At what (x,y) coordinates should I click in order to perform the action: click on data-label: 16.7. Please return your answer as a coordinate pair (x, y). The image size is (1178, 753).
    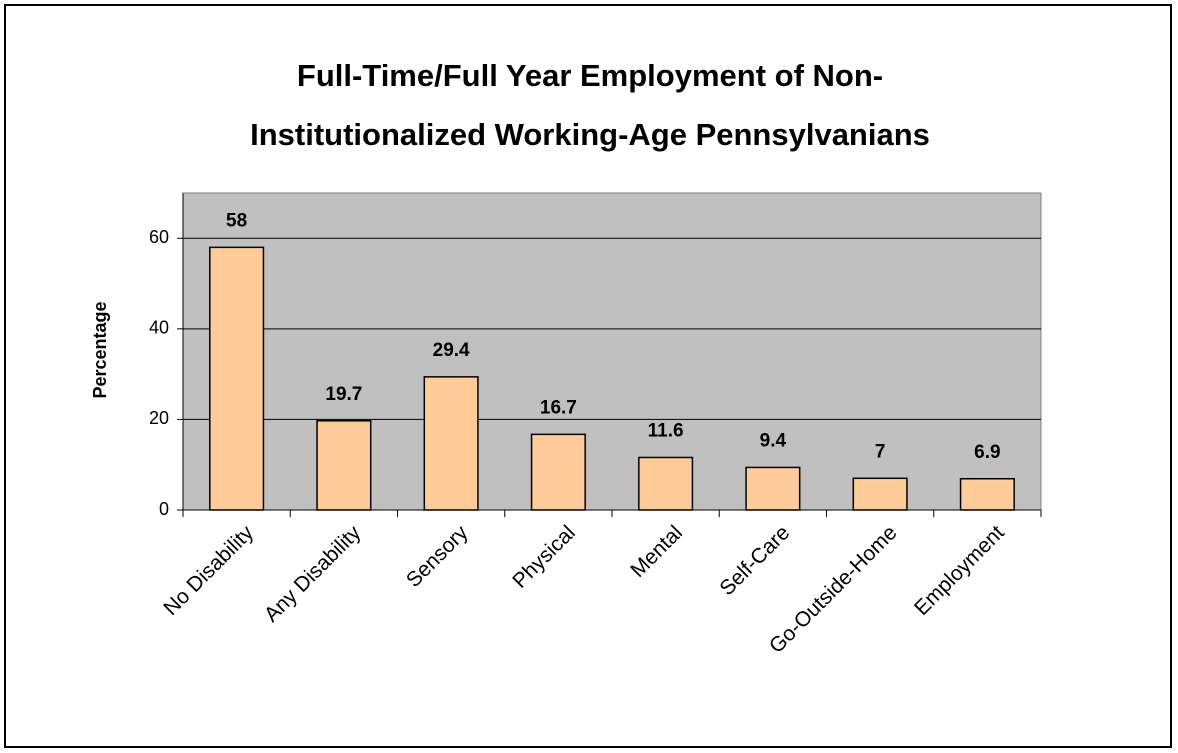
    Looking at the image, I should click on (558, 407).